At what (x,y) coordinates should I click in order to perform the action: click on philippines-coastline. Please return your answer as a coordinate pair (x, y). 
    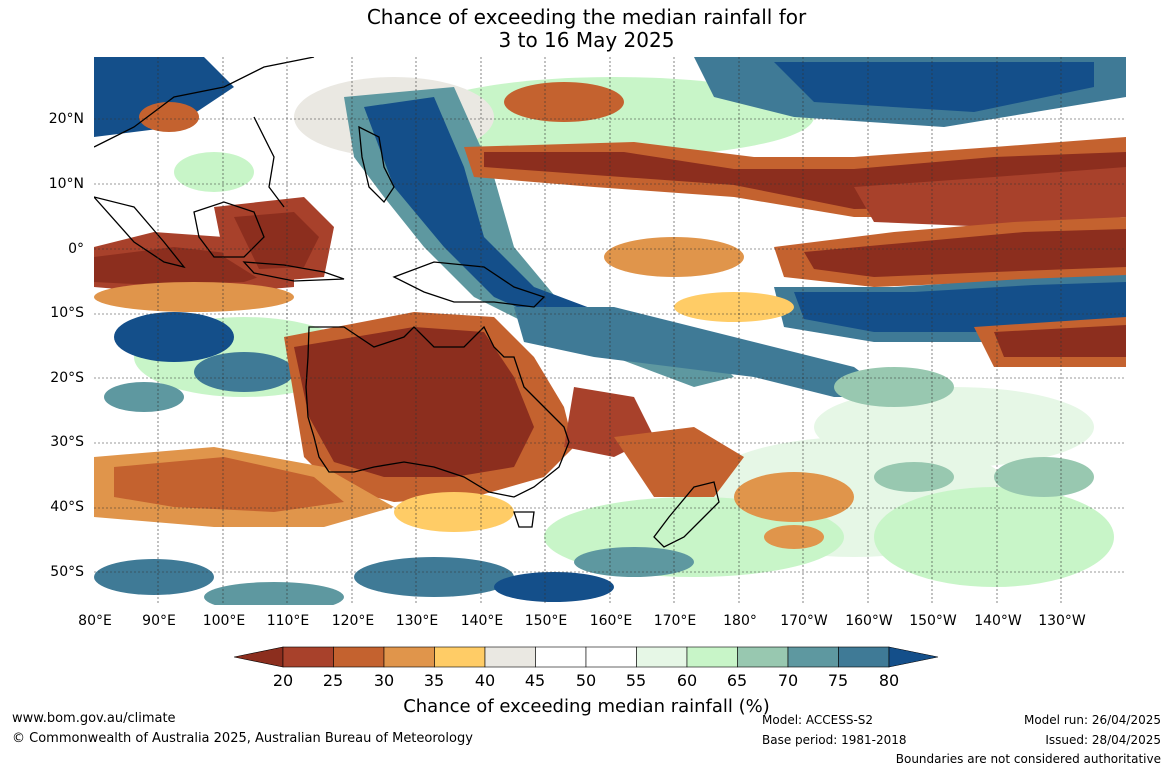
    Looking at the image, I should click on (376, 164).